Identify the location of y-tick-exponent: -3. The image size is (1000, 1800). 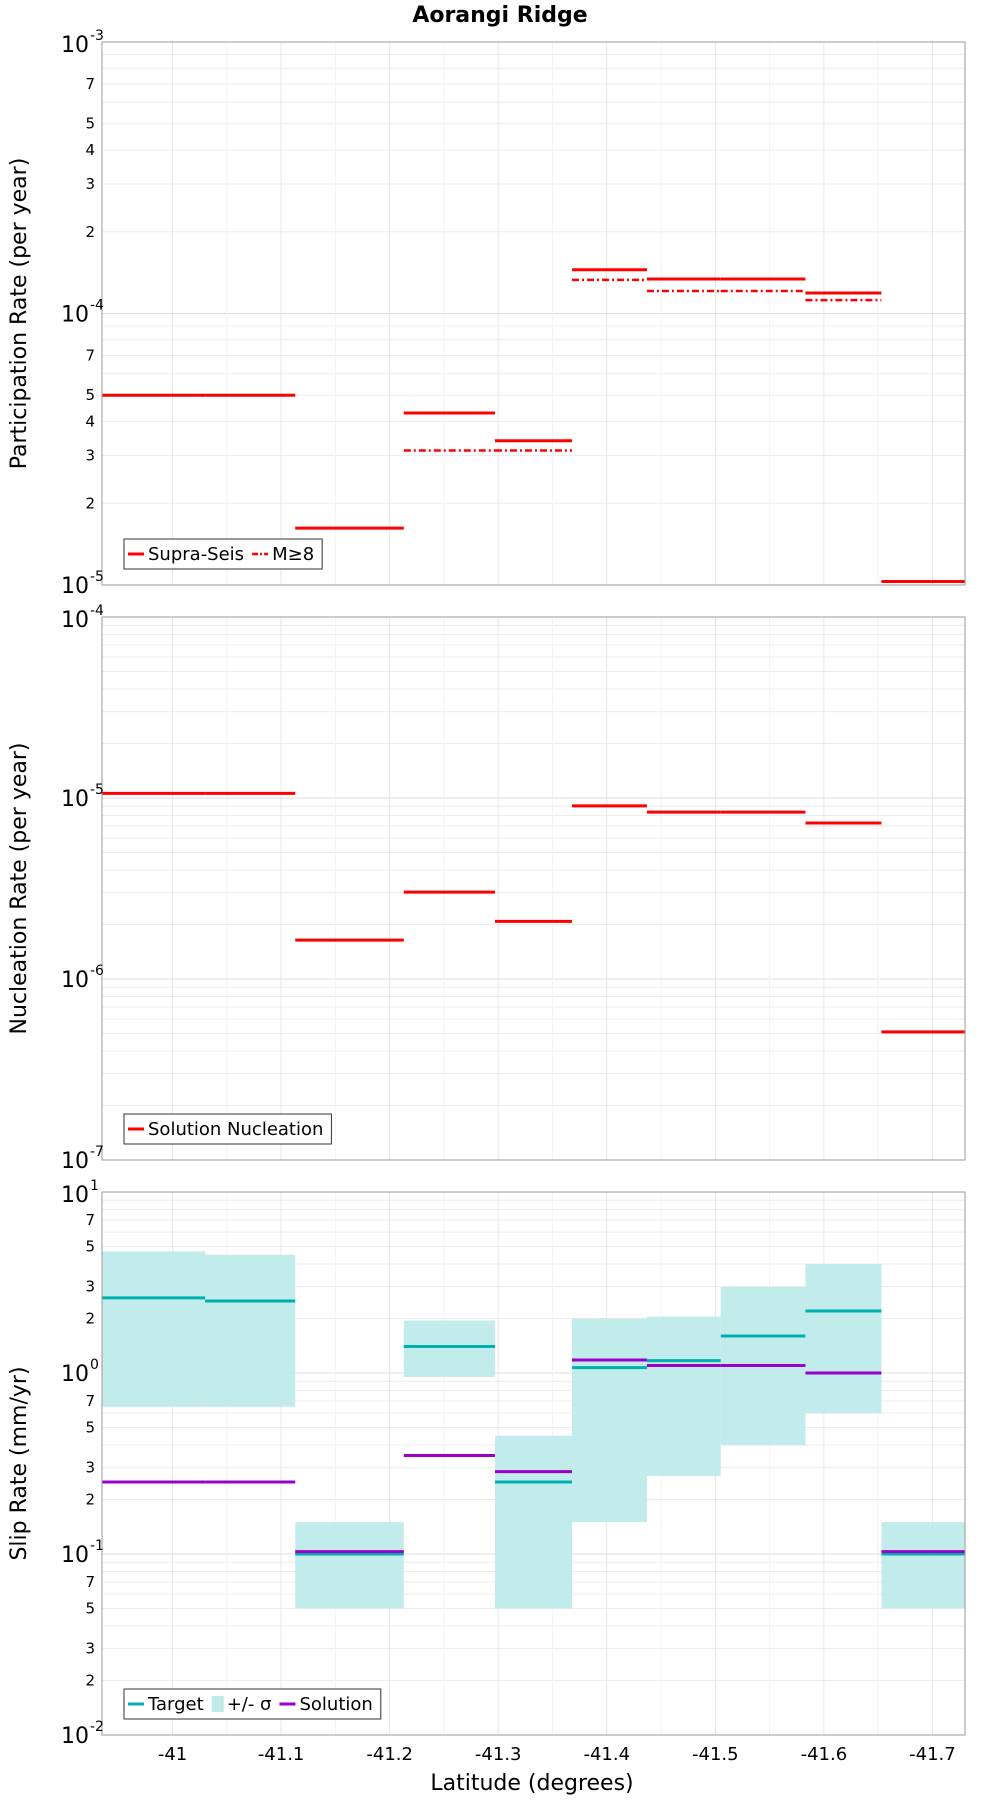
(97, 36).